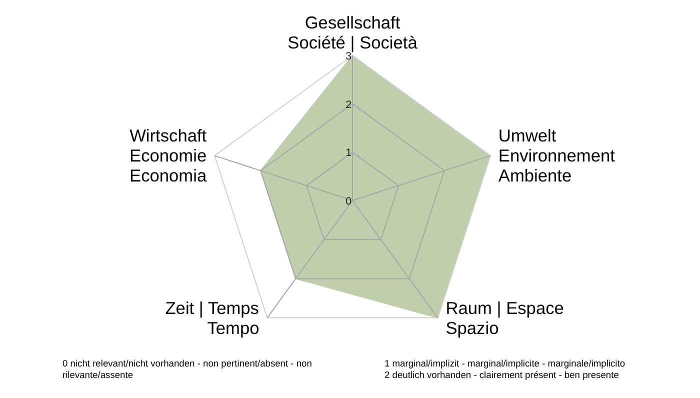 Image resolution: width=700 pixels, height=398 pixels. What do you see at coordinates (349, 56) in the screenshot?
I see `y-tick-label: 3` at bounding box center [349, 56].